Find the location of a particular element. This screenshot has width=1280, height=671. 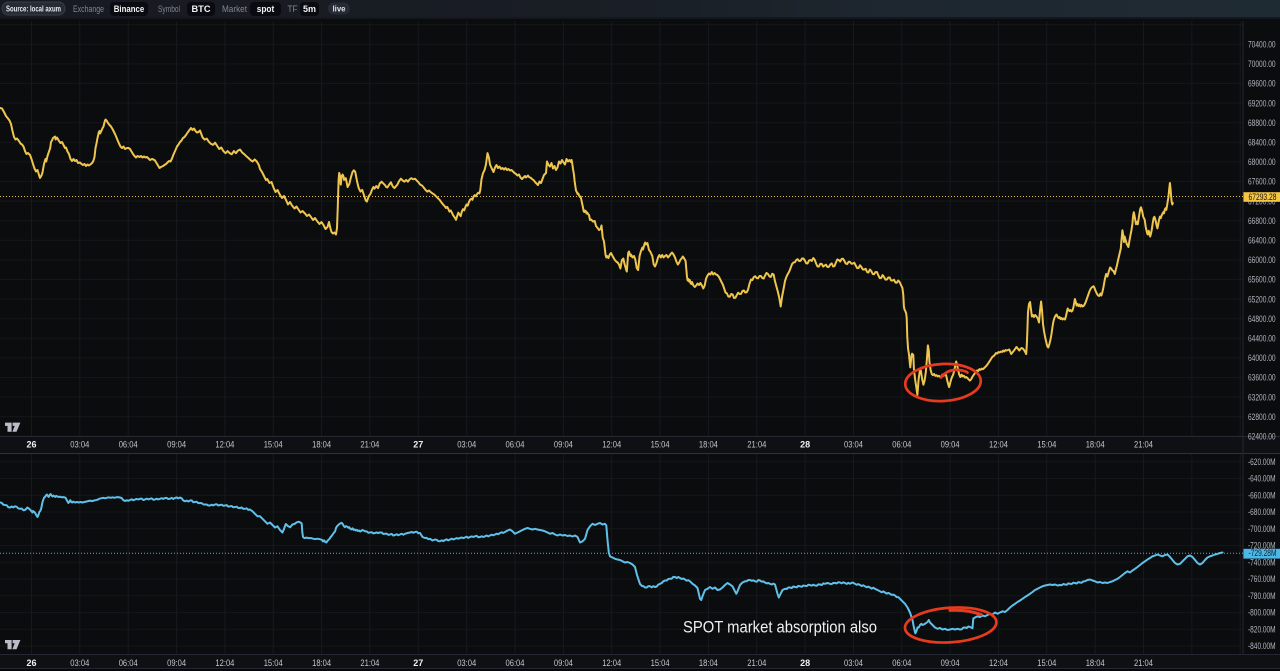

svg-text: 65200.00 is located at coordinates (1262, 299).